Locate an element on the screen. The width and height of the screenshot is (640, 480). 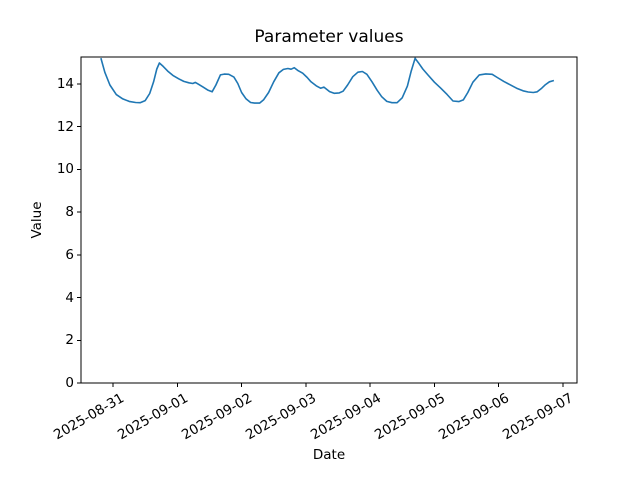
chart-title: Parameter values is located at coordinates (329, 37).